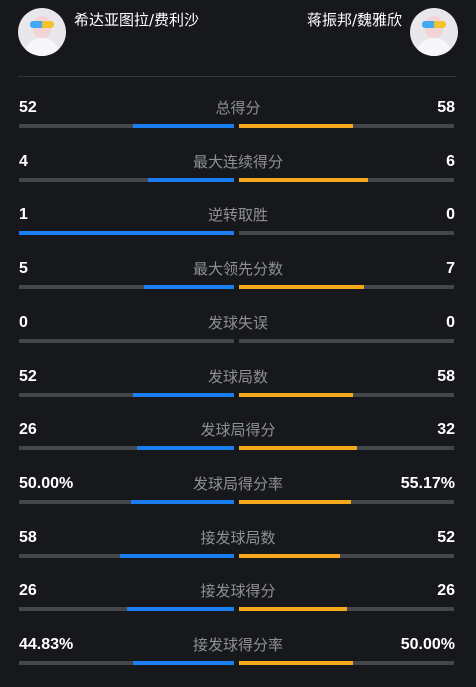 Image resolution: width=476 pixels, height=687 pixels. What do you see at coordinates (46, 644) in the screenshot?
I see `stat-left-value: 44.83%` at bounding box center [46, 644].